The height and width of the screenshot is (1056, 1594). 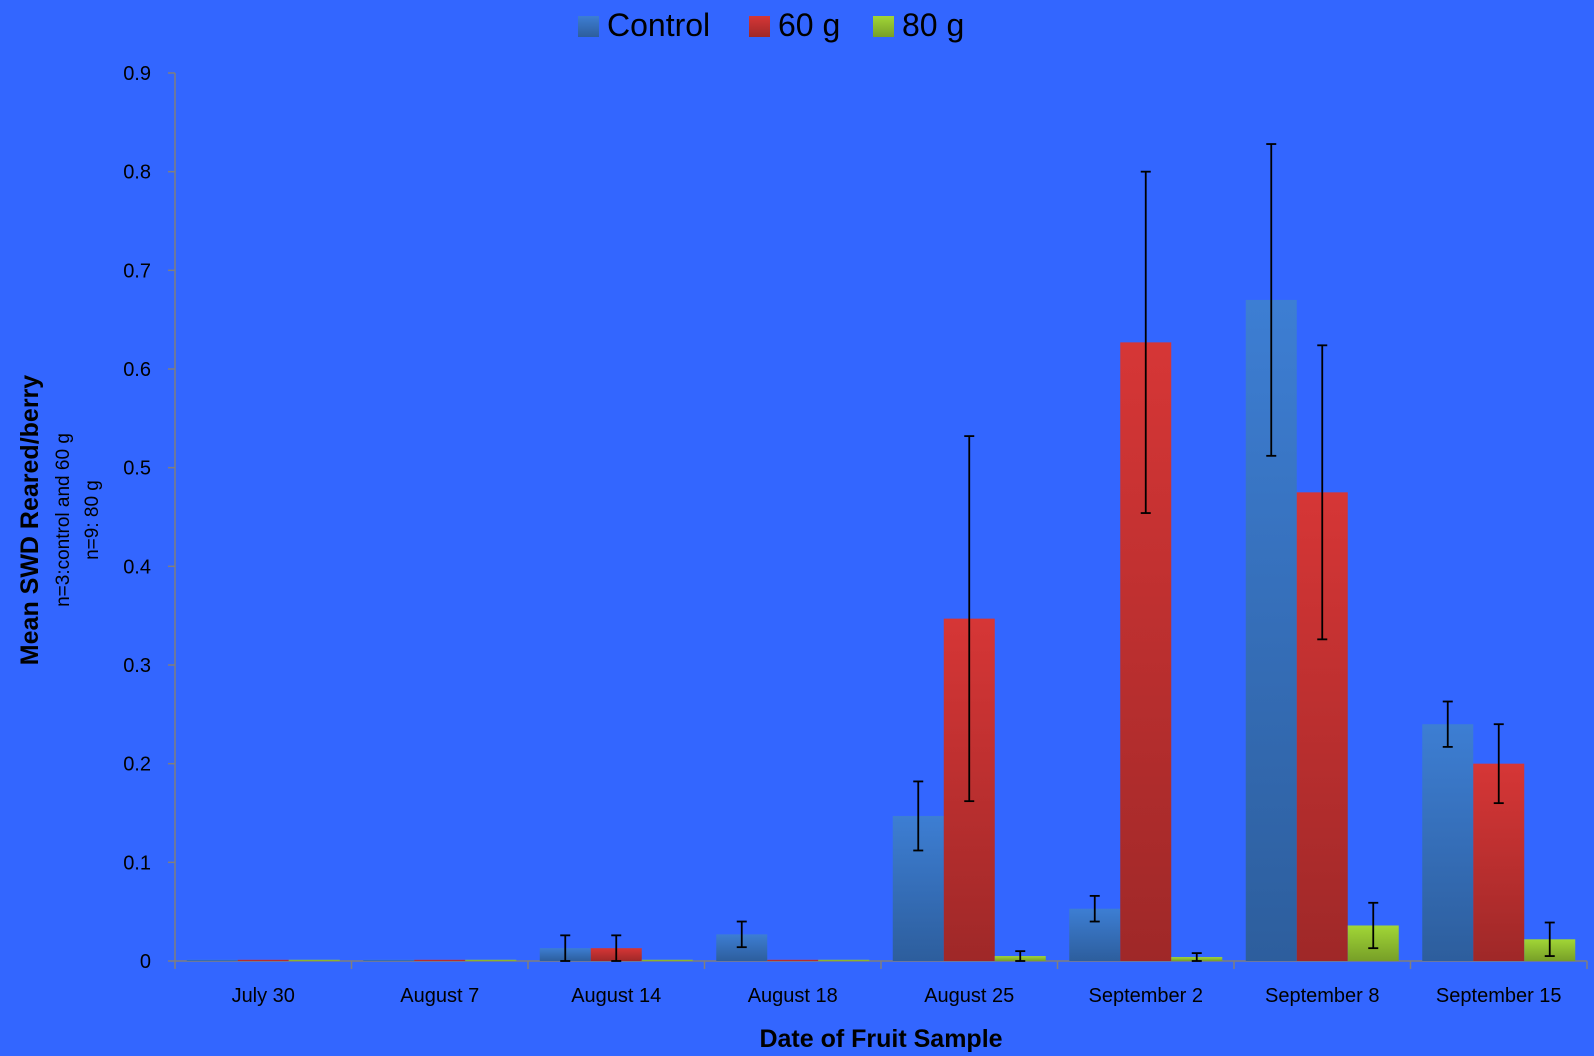 What do you see at coordinates (1322, 996) in the screenshot?
I see `x-tick-label: September 8` at bounding box center [1322, 996].